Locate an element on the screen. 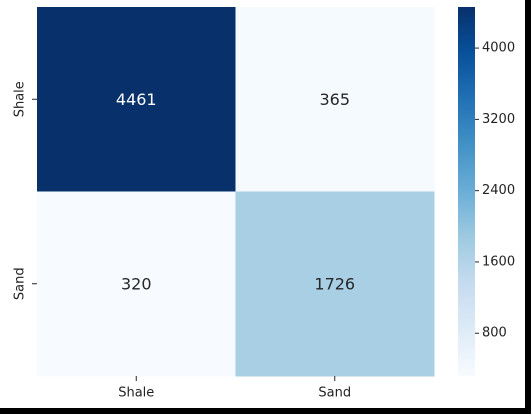 Image resolution: width=531 pixels, height=414 pixels. cell-annotation: 1726 is located at coordinates (334, 283).